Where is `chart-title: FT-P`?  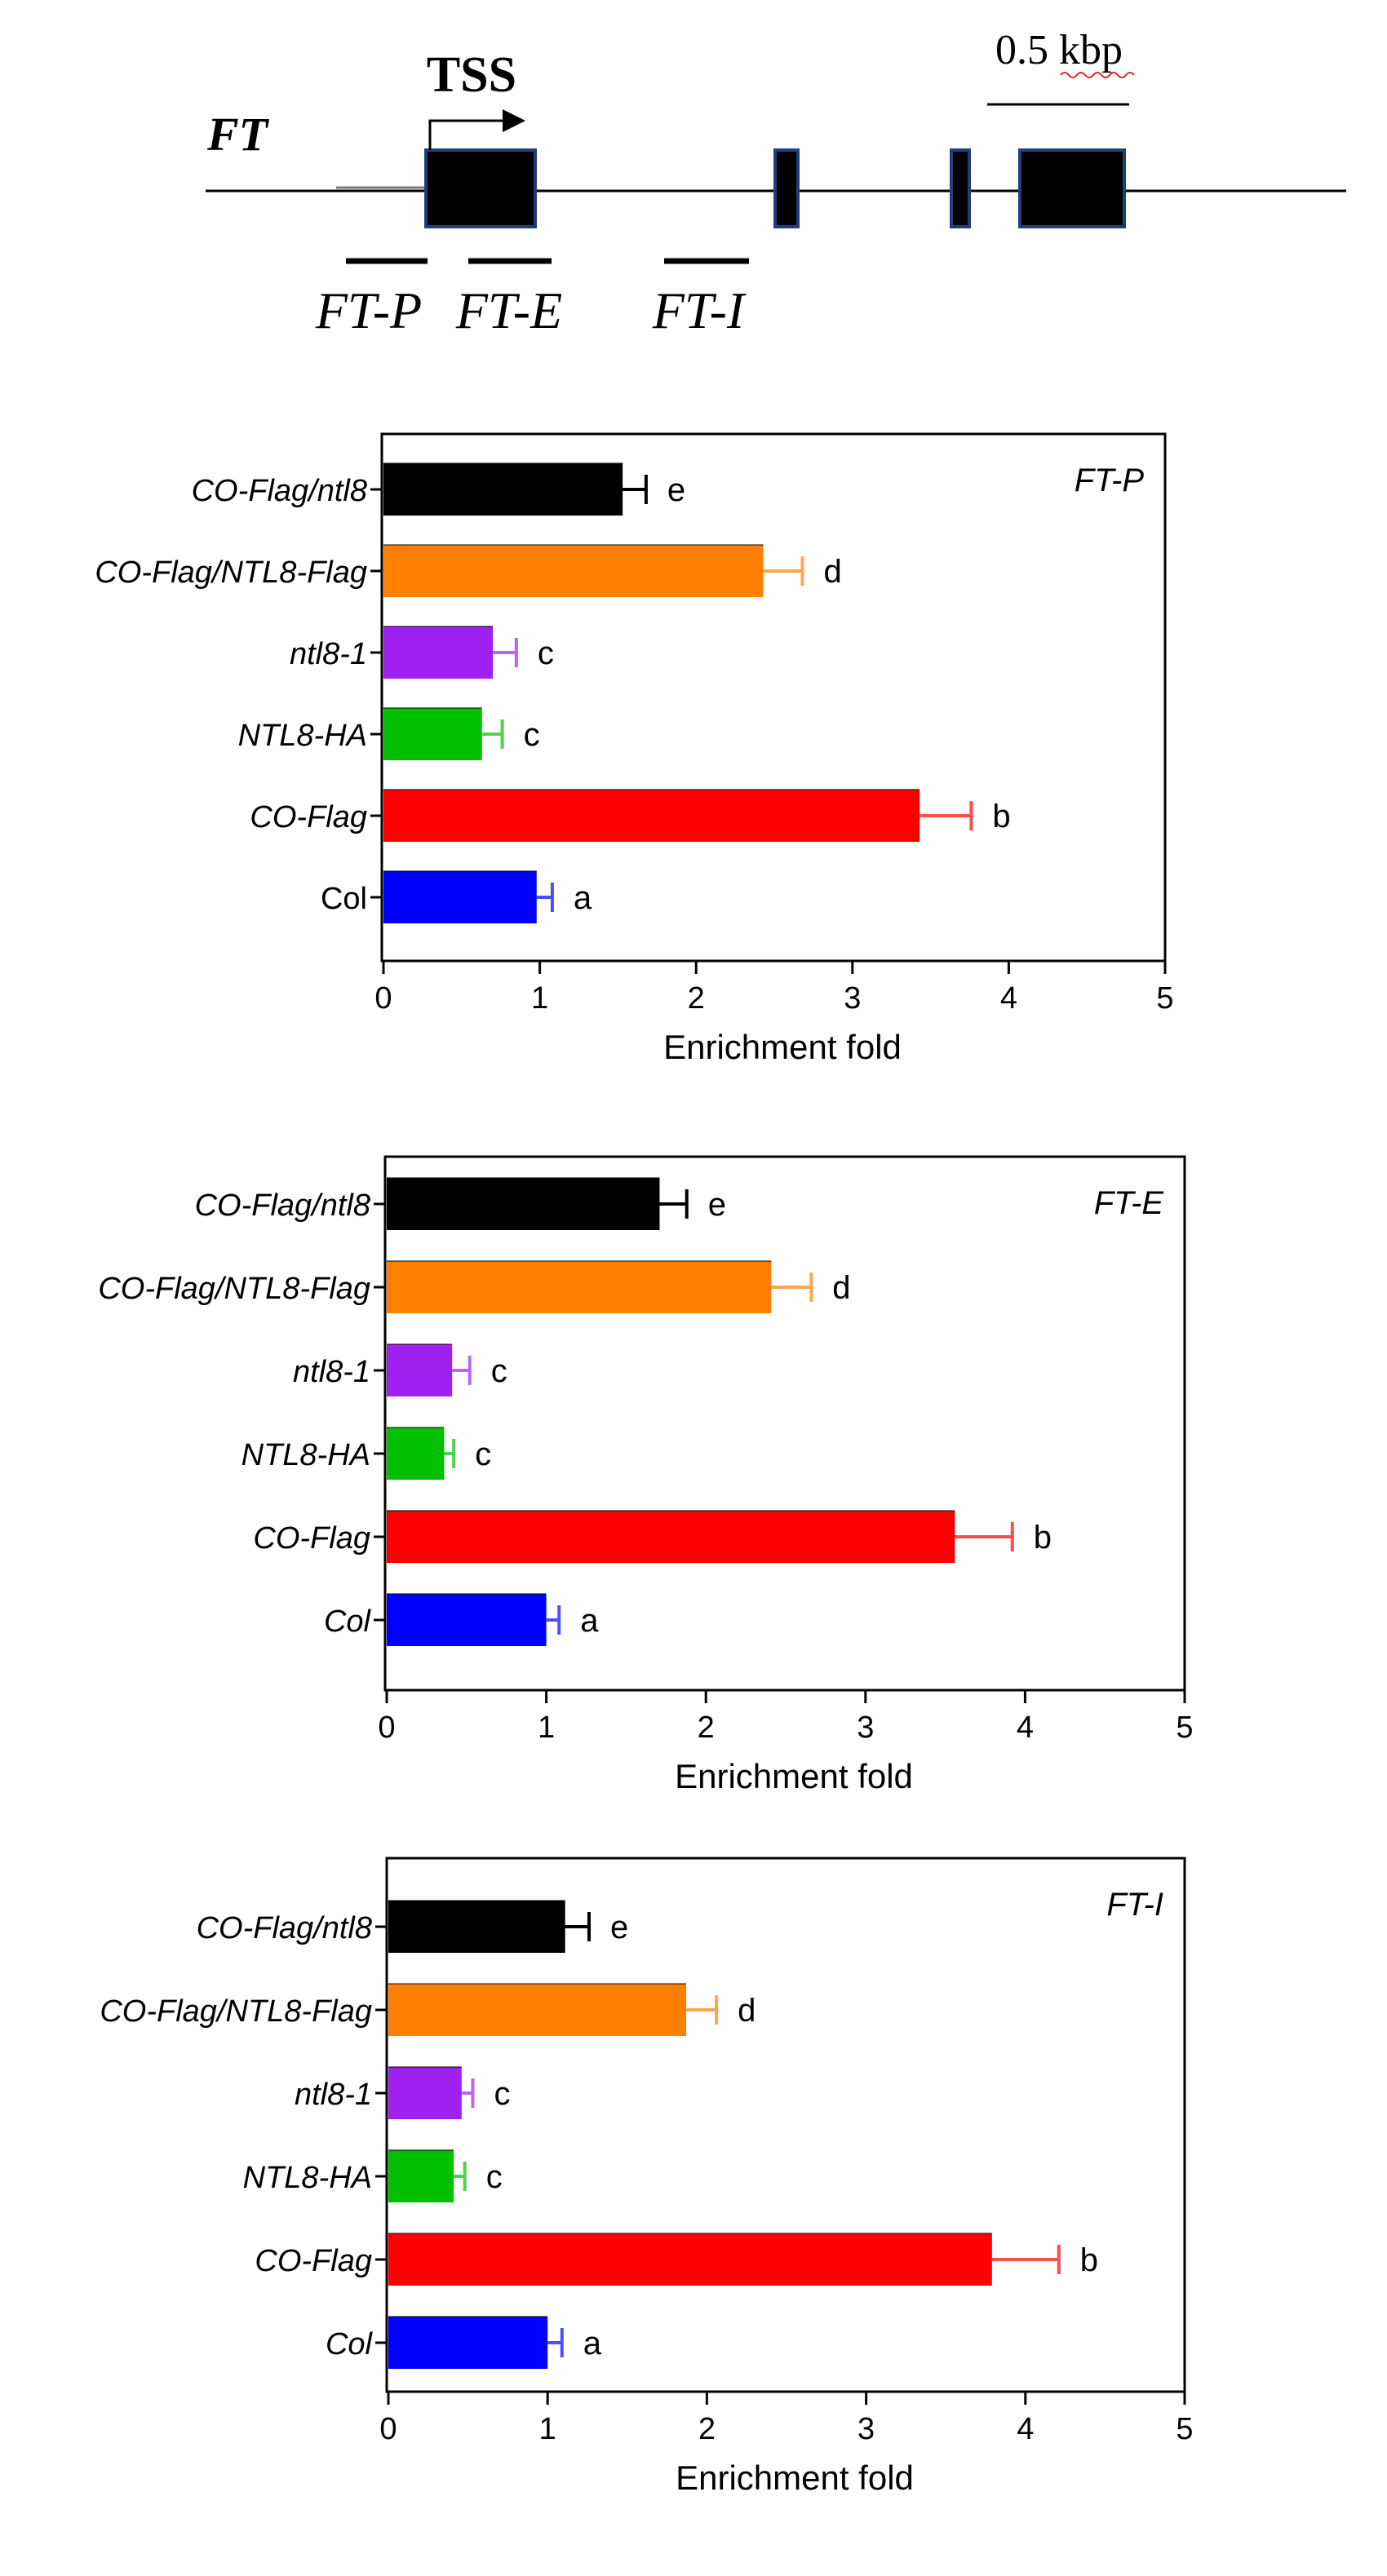 chart-title: FT-P is located at coordinates (1110, 480).